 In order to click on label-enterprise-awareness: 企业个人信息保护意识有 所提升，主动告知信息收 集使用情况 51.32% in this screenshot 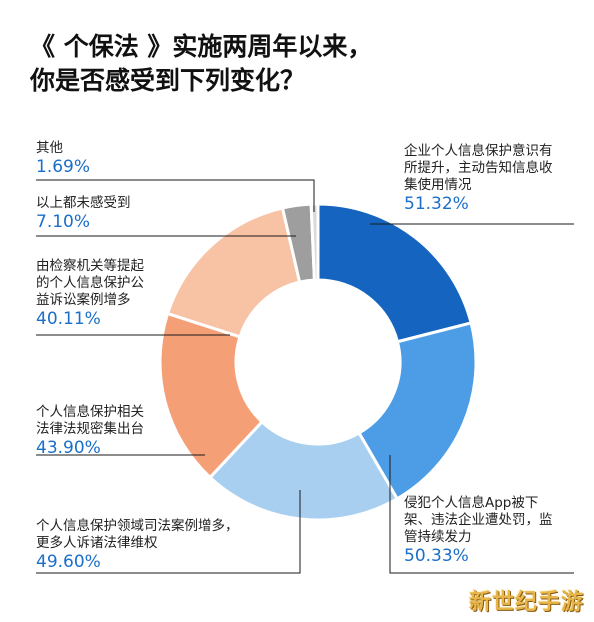, I will do `click(478, 179)`.